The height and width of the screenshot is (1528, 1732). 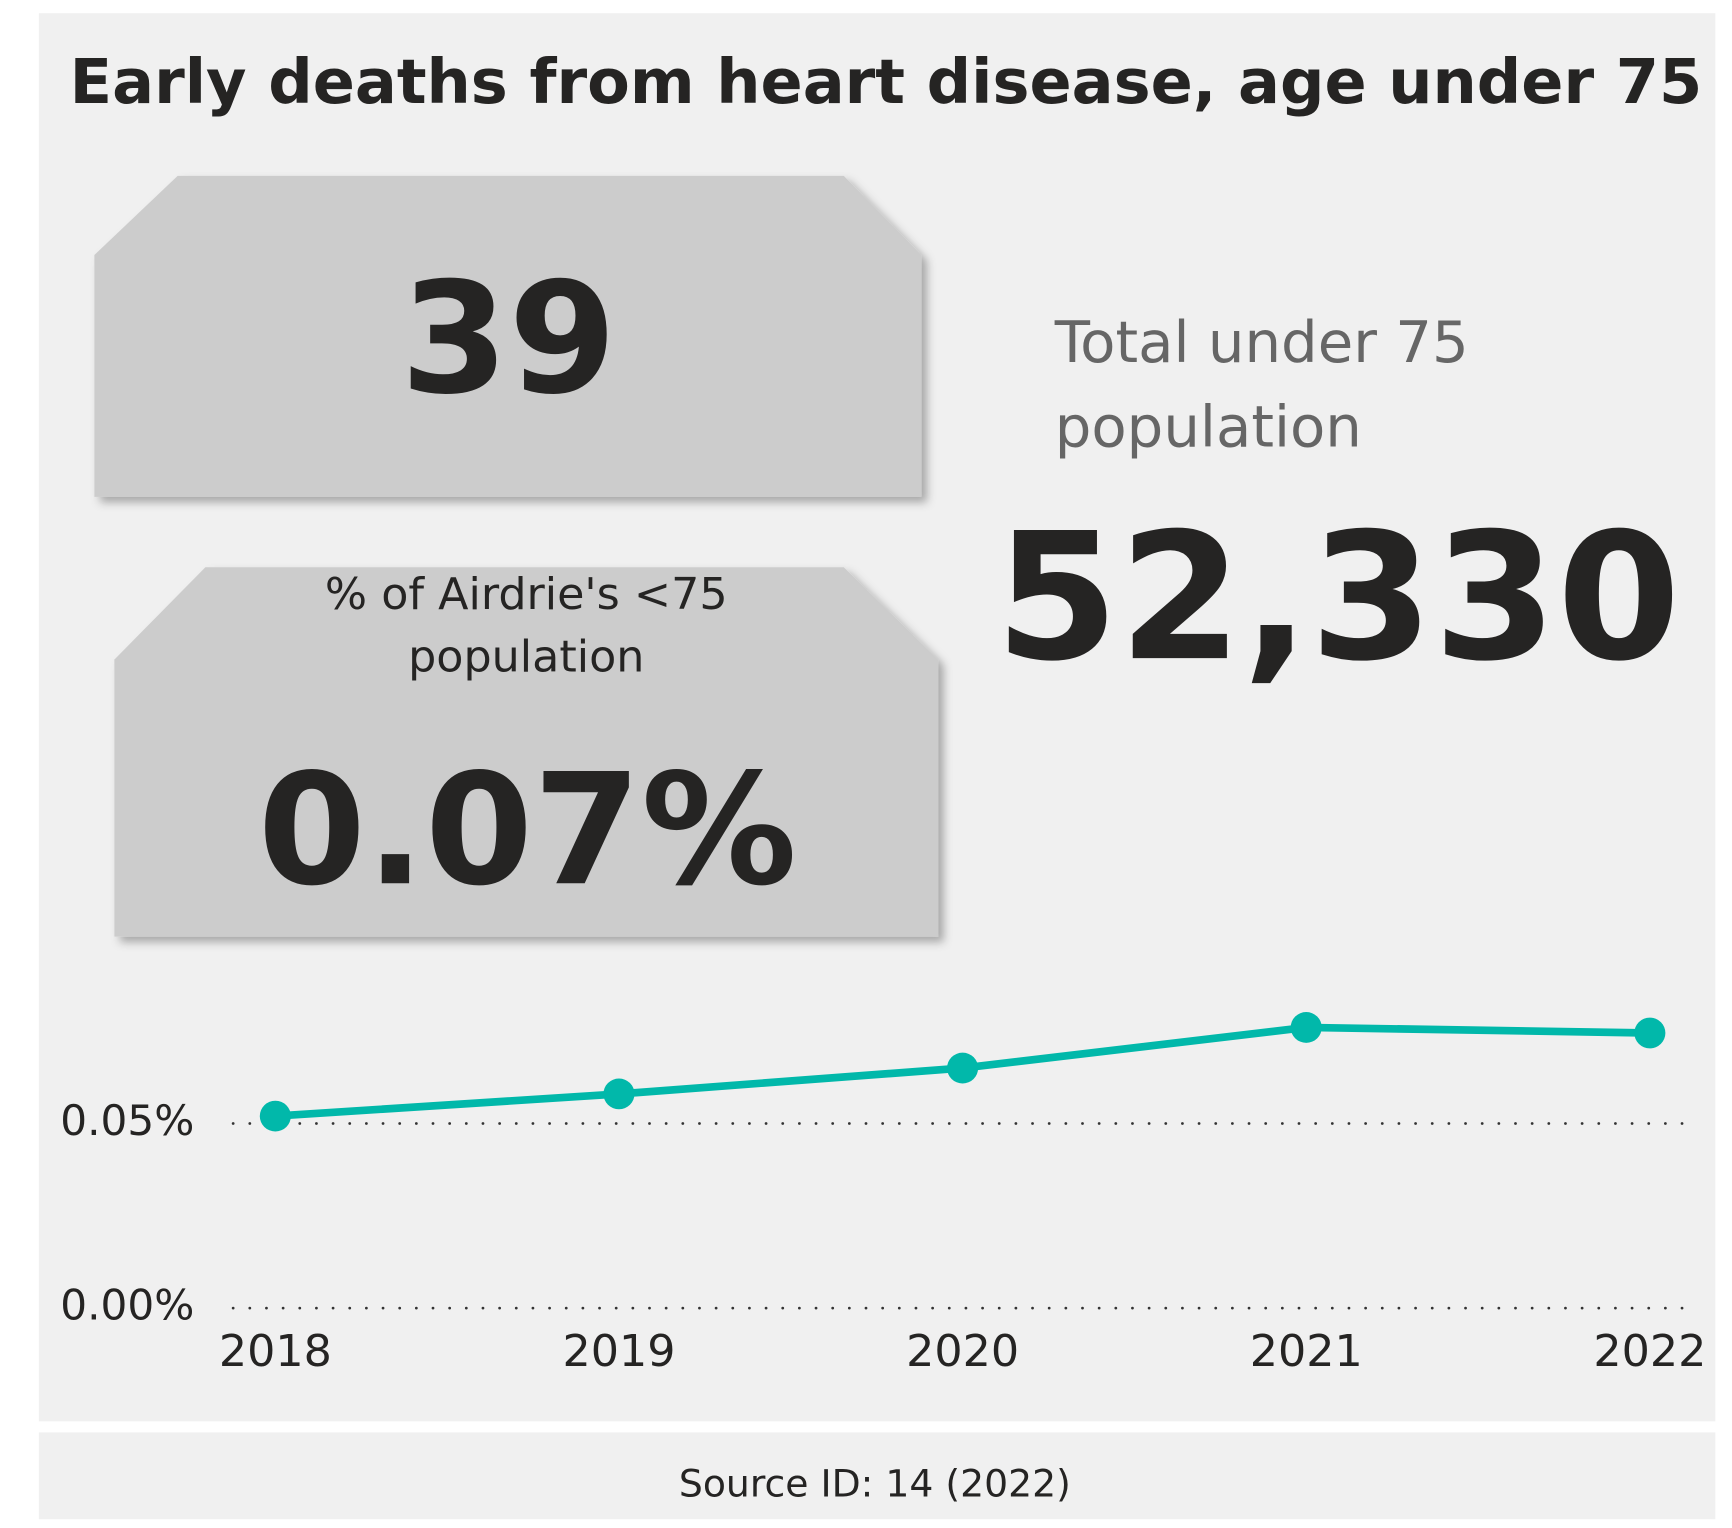 What do you see at coordinates (1649, 1351) in the screenshot?
I see `x-tick-label: 2022` at bounding box center [1649, 1351].